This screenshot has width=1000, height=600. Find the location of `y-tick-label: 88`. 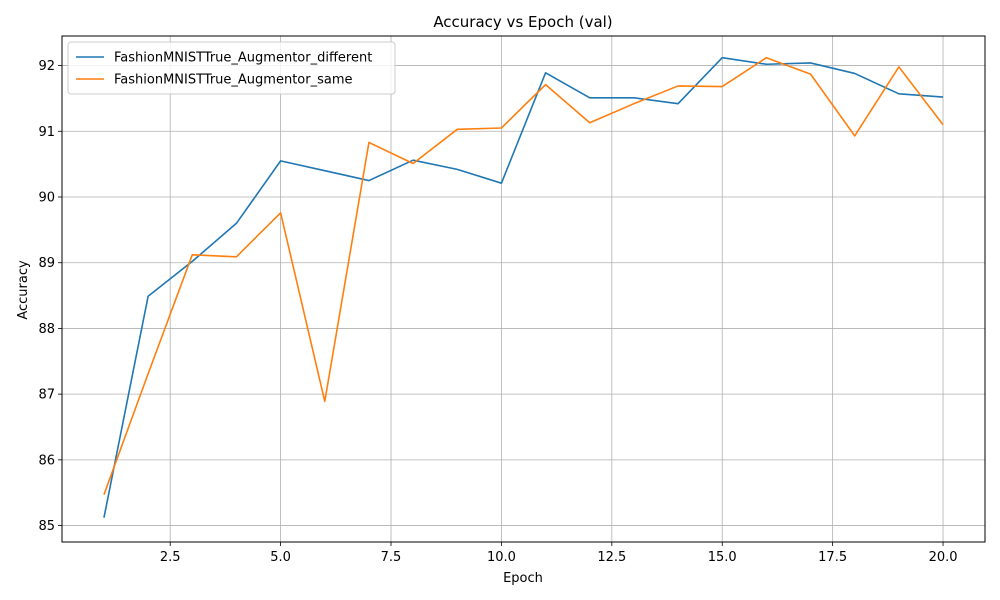

y-tick-label: 88 is located at coordinates (46, 329).